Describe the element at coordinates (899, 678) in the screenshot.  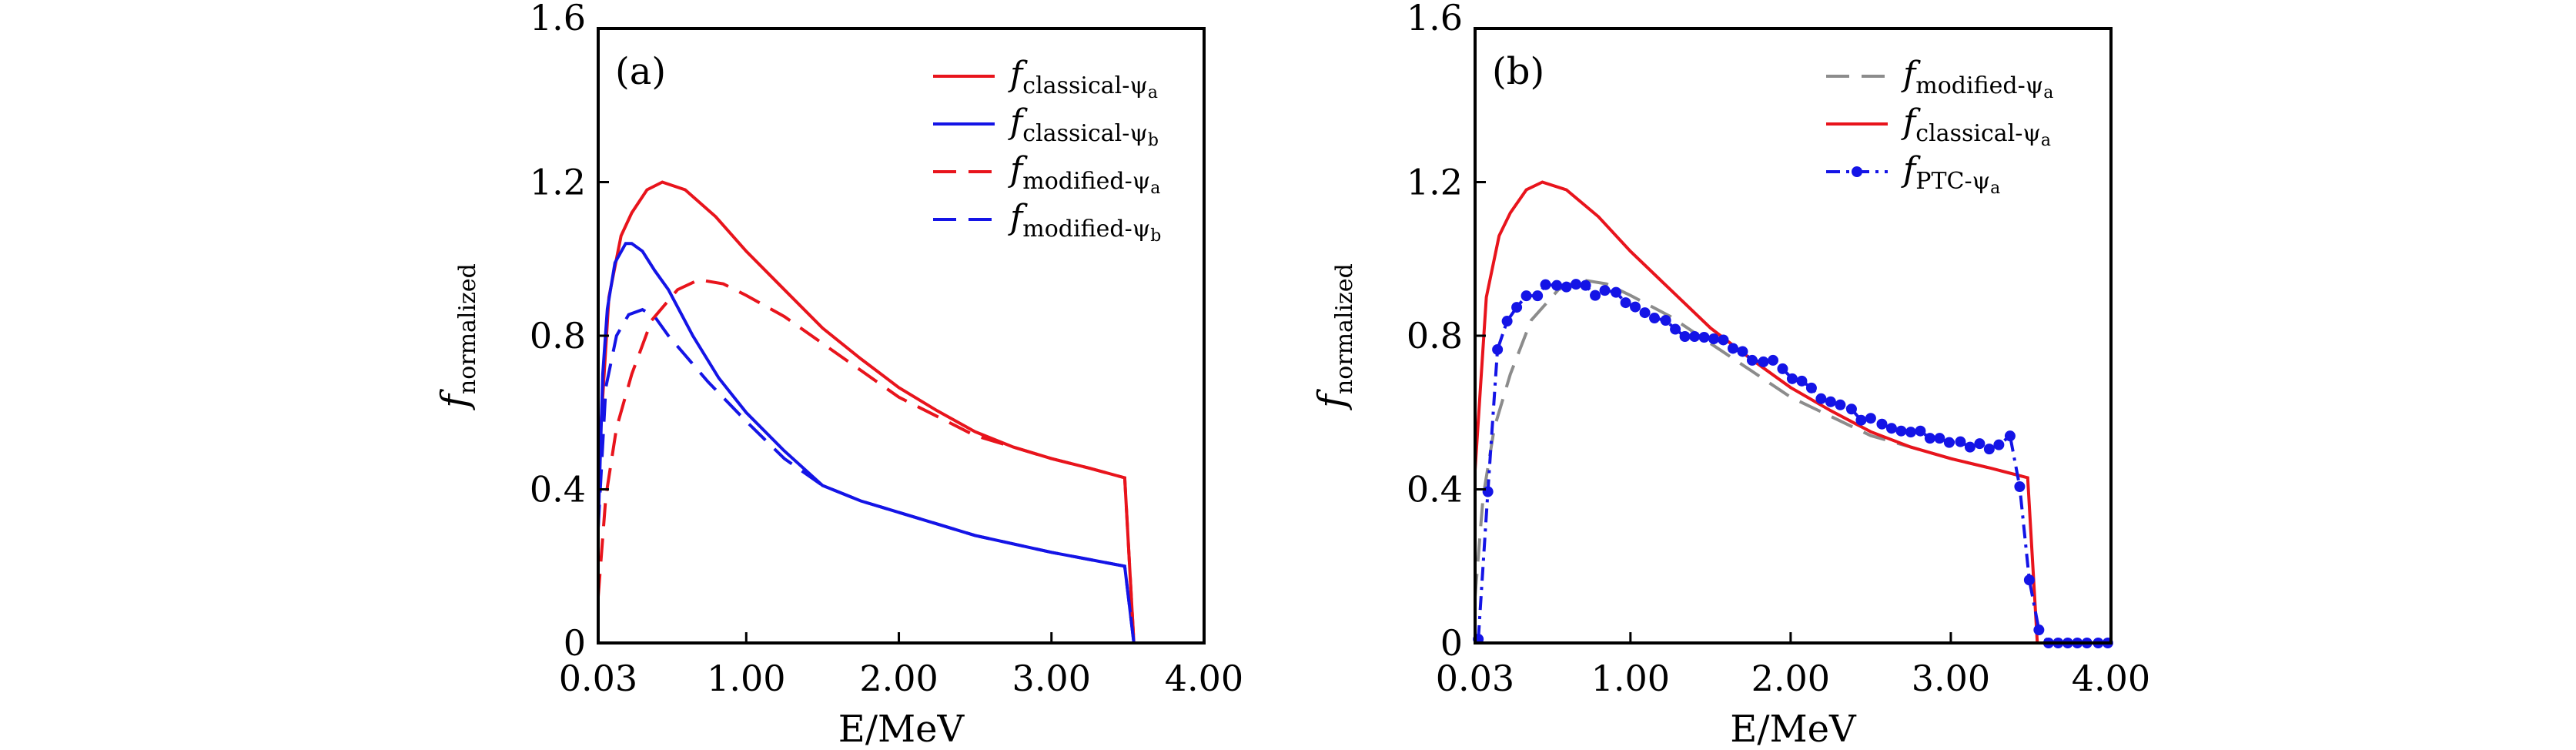
I see `x-tick-label: 2.00` at that location.